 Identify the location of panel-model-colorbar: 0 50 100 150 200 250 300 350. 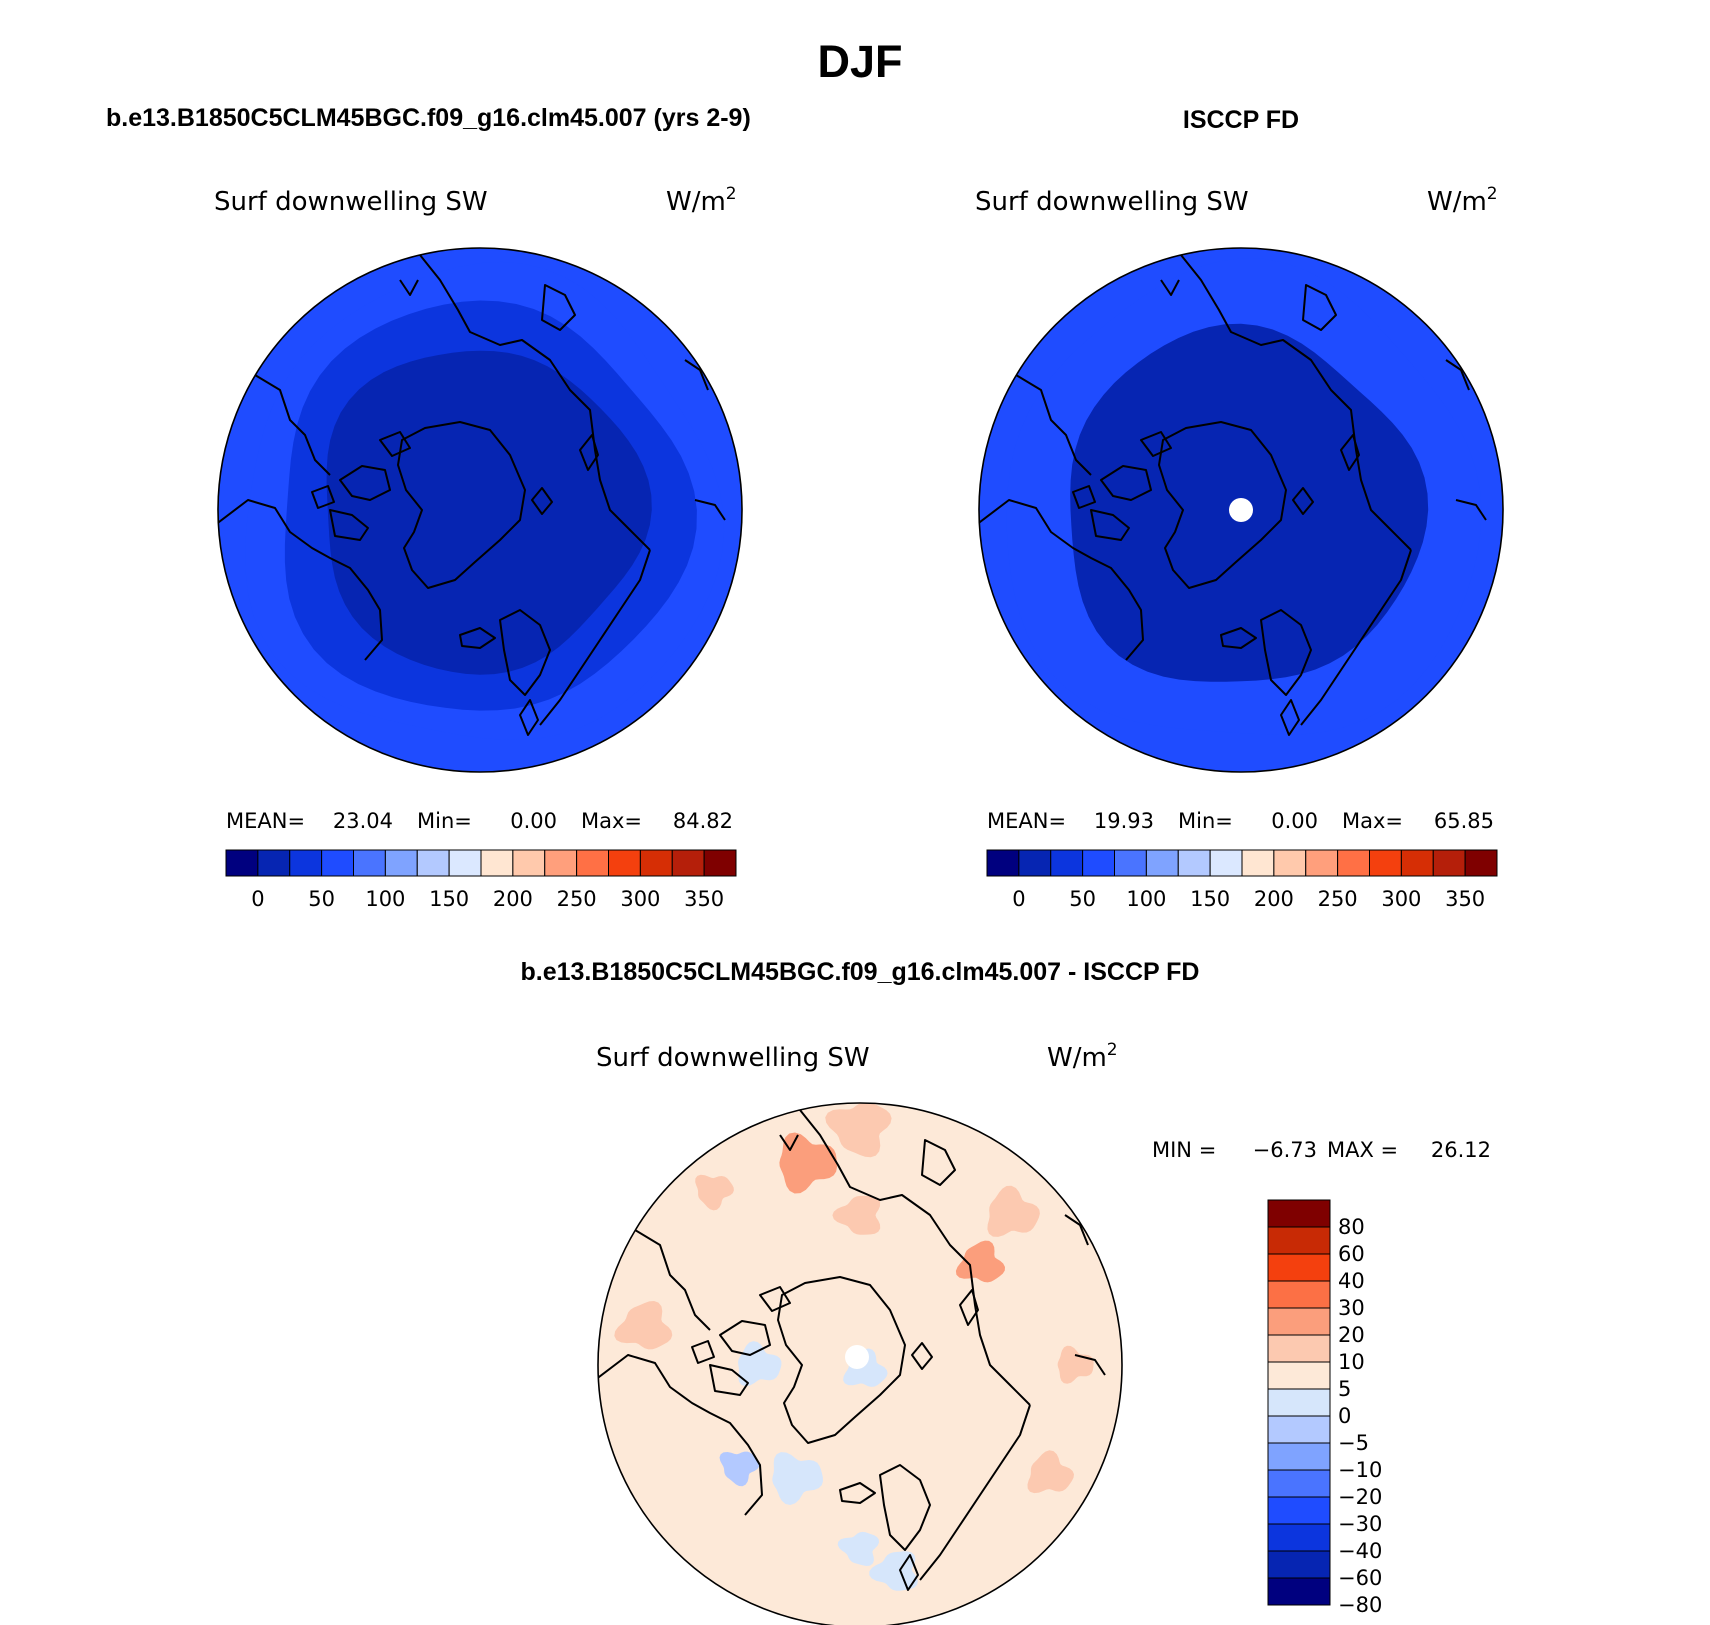
(481, 880).